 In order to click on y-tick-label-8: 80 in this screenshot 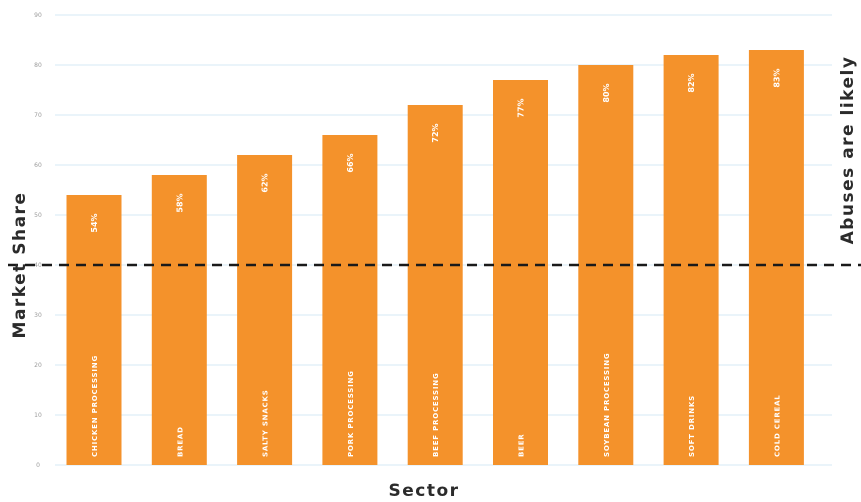, I will do `click(38, 65)`.